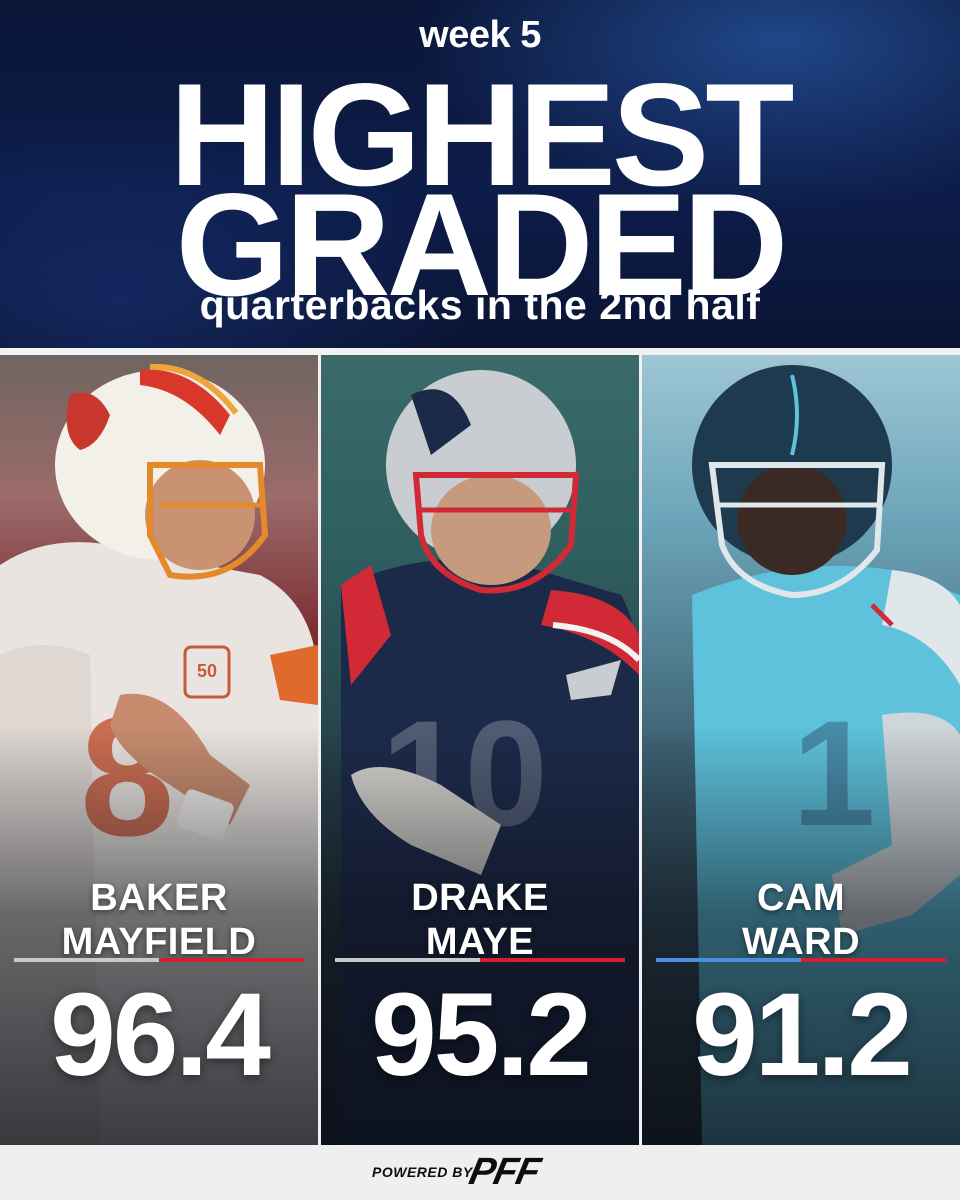 The width and height of the screenshot is (960, 1200). Describe the element at coordinates (159, 898) in the screenshot. I see `player-first-name: BAKER` at that location.